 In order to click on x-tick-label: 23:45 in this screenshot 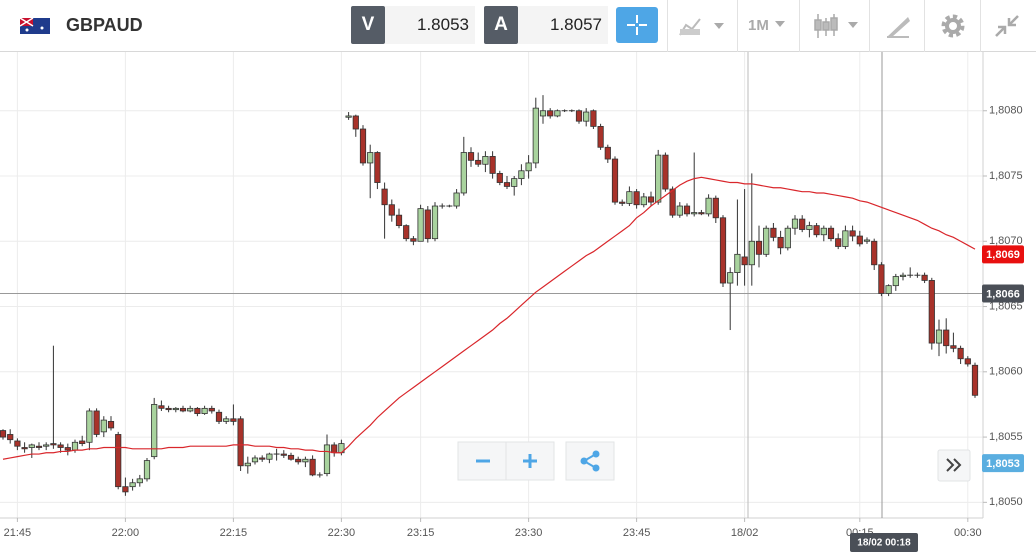, I will do `click(637, 533)`.